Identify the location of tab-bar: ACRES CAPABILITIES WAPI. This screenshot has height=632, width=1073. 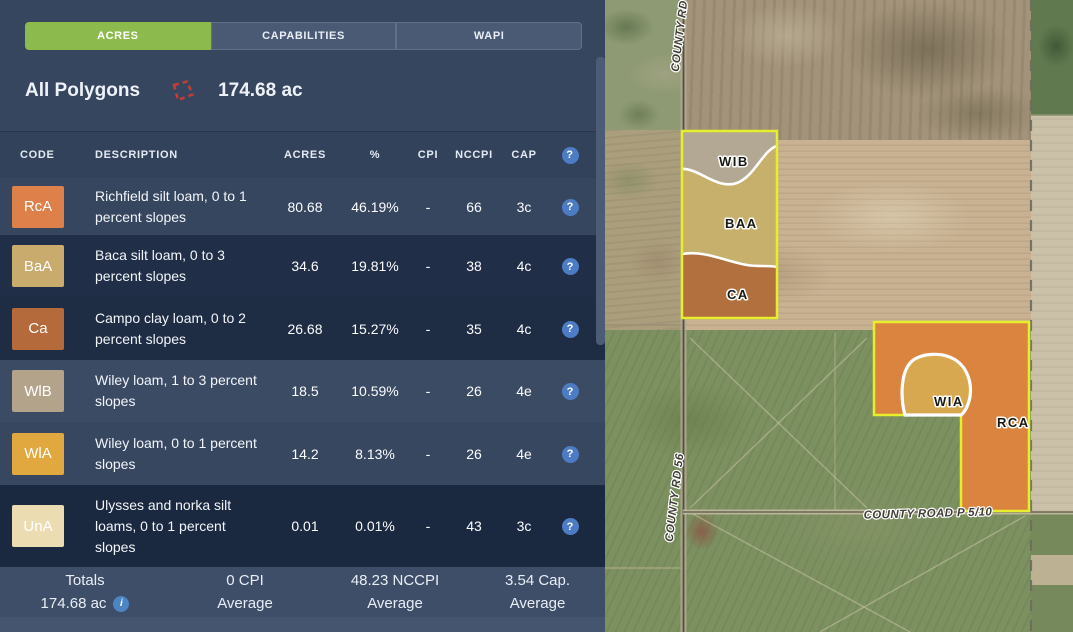
(304, 36).